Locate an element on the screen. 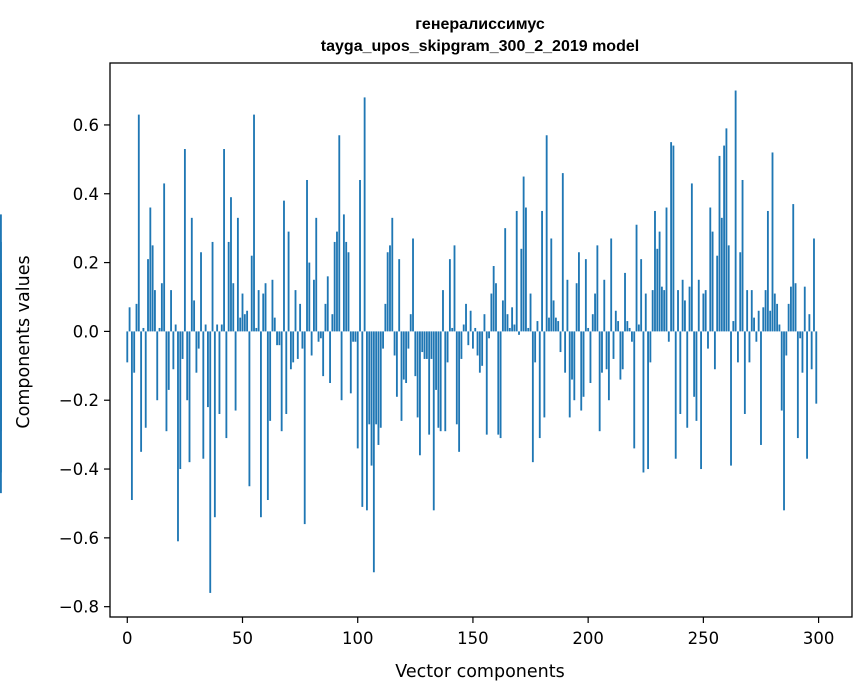 Image resolution: width=867 pixels, height=696 pixels. y-tick-label: 0.4 is located at coordinates (86, 194).